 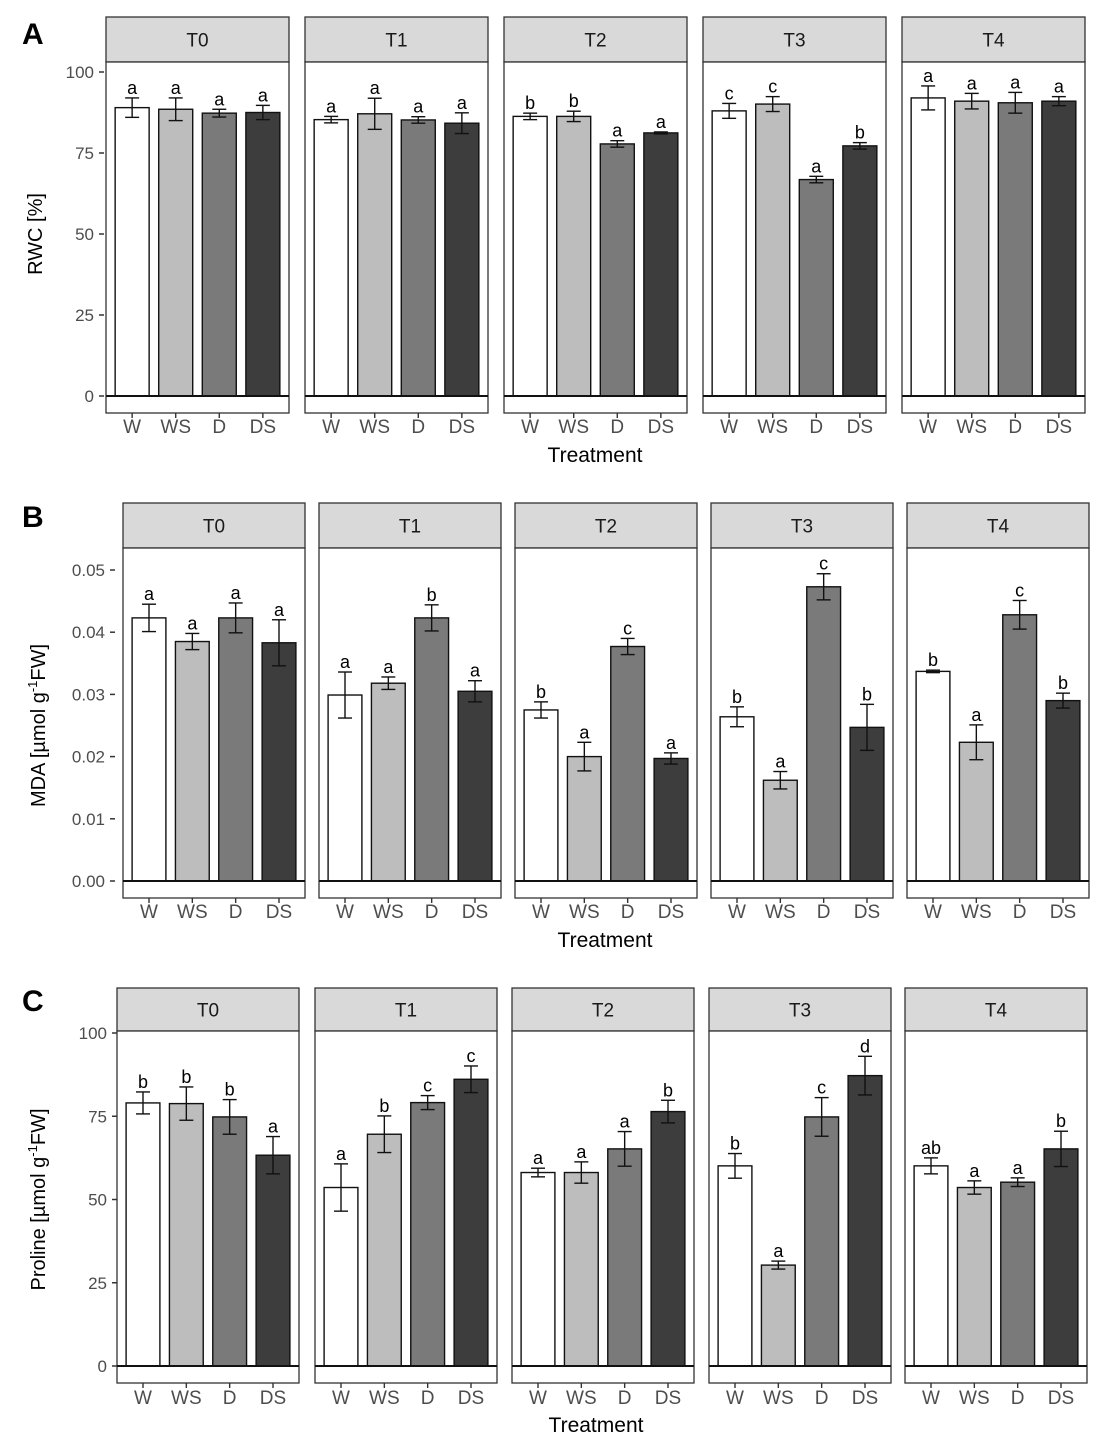 What do you see at coordinates (84, 234) in the screenshot?
I see `y-tick-label: 50` at bounding box center [84, 234].